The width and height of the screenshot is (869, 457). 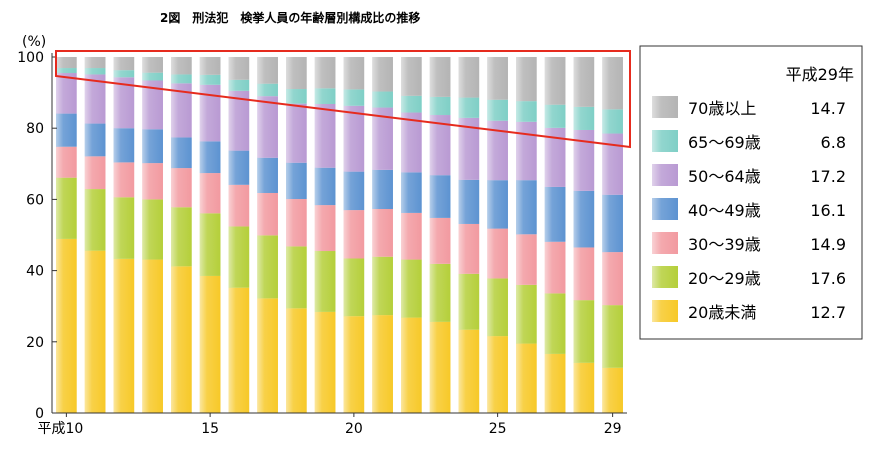 I want to click on legend-value: 14.7, so click(x=828, y=108).